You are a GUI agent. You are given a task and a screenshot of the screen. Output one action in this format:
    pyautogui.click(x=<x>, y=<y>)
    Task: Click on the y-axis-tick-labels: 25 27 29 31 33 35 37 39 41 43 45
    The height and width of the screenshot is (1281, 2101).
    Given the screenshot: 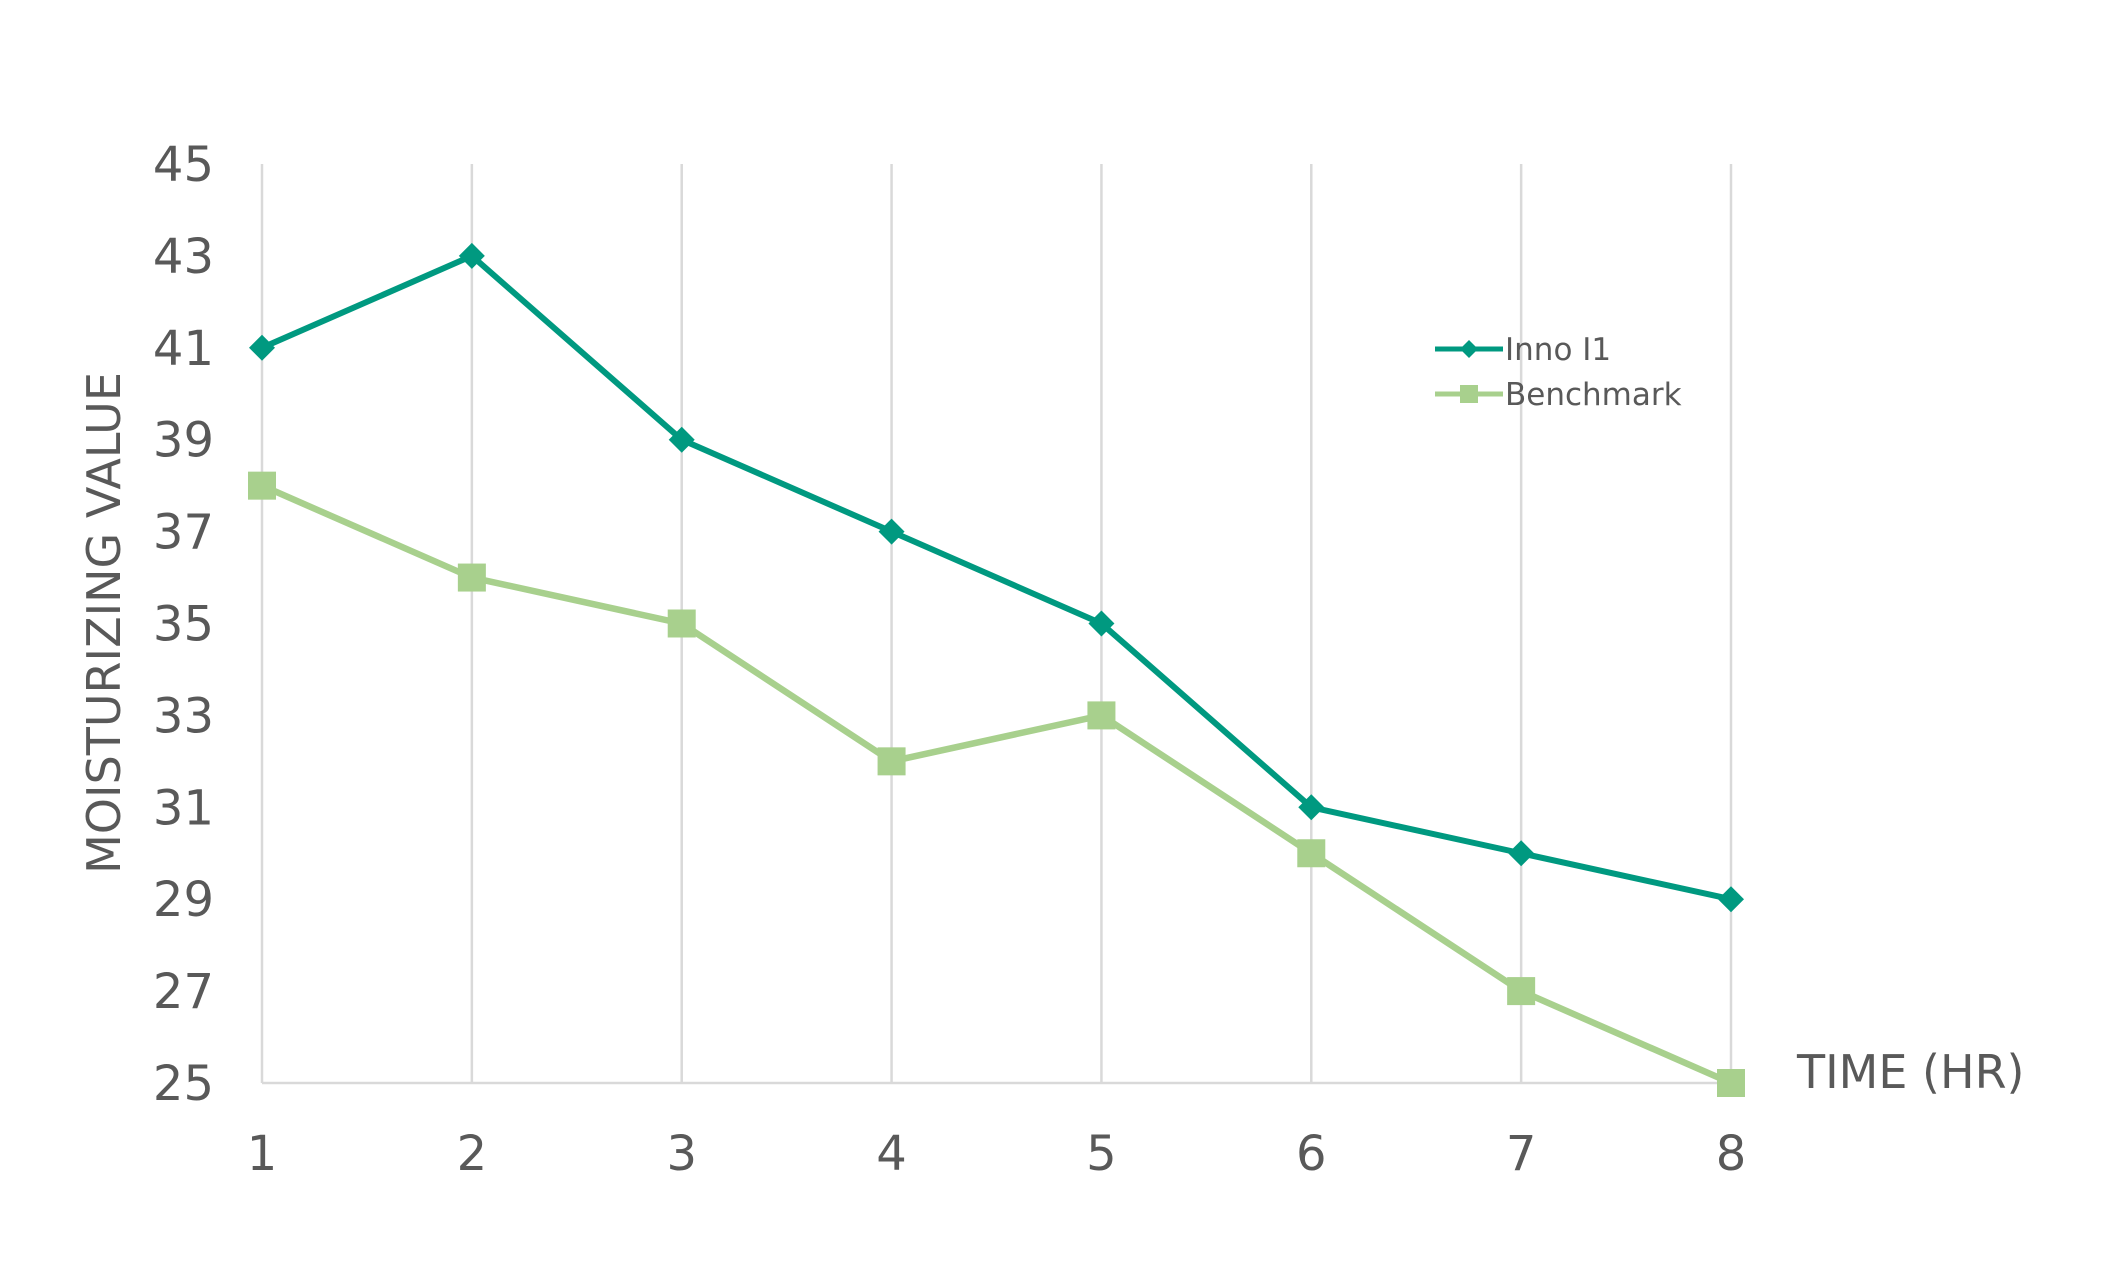 What is the action you would take?
    pyautogui.click(x=183, y=624)
    